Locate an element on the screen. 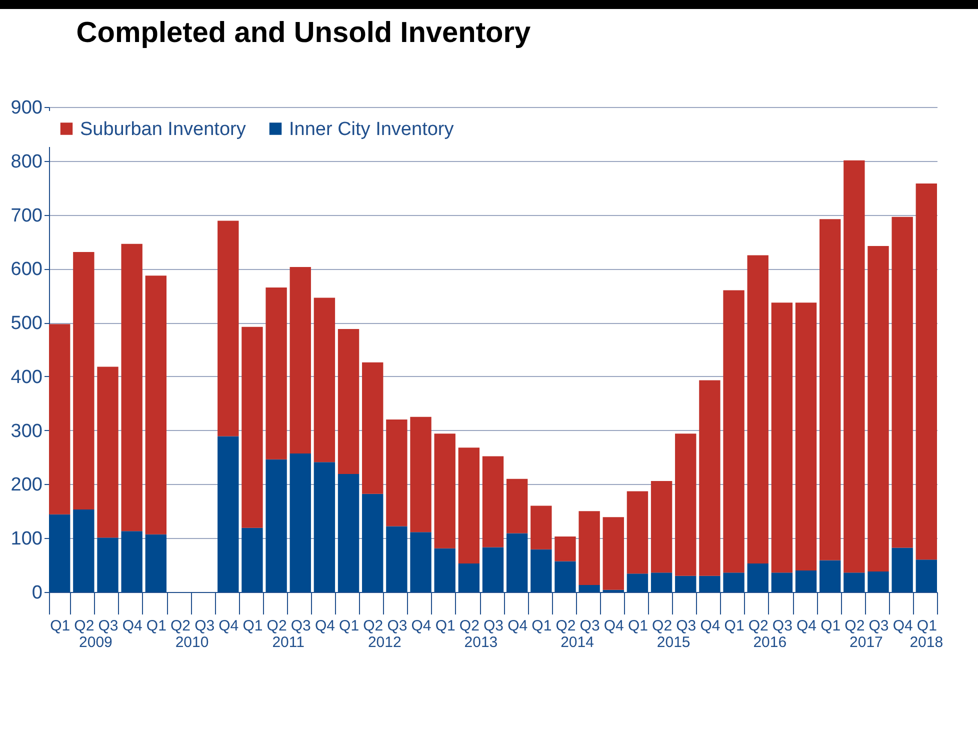 The width and height of the screenshot is (978, 748). text: 2011 is located at coordinates (288, 642).